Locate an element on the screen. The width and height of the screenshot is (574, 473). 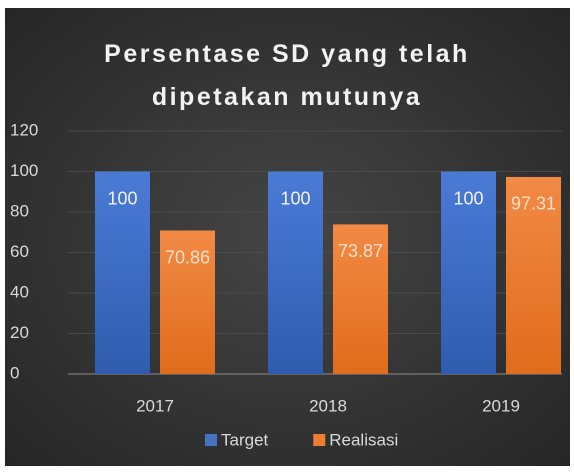
data-label: 70.86 is located at coordinates (187, 257).